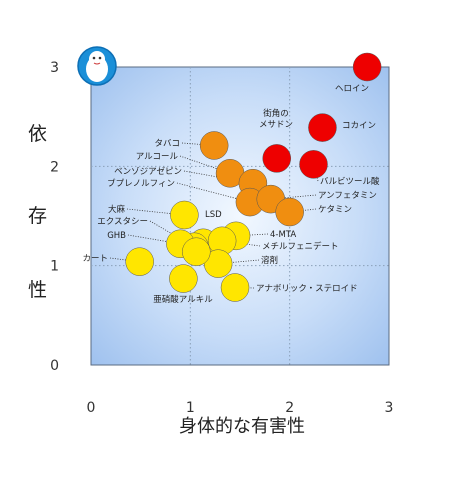 The width and height of the screenshot is (461, 483). I want to click on point-label-line: 4-MTA, so click(283, 235).